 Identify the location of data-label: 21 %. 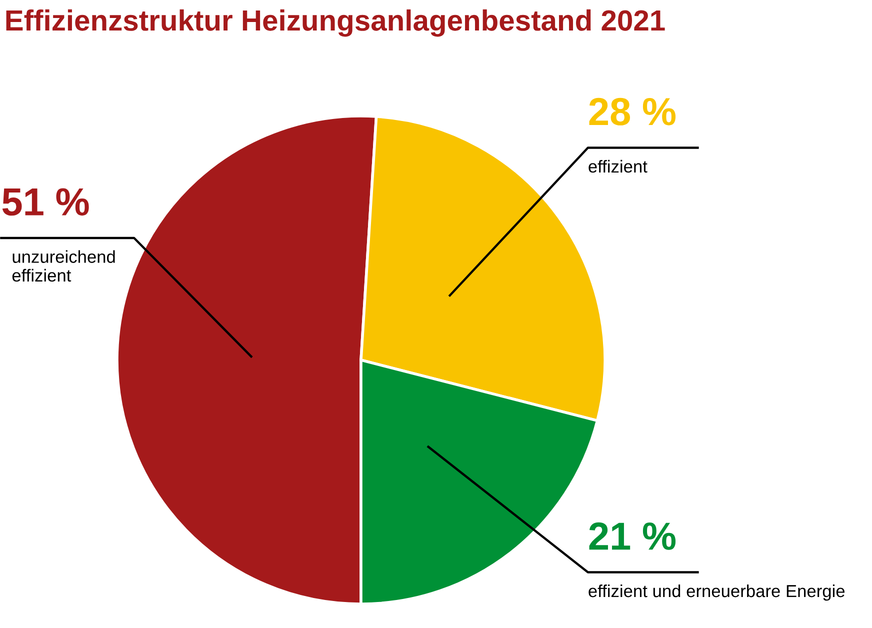
(632, 536).